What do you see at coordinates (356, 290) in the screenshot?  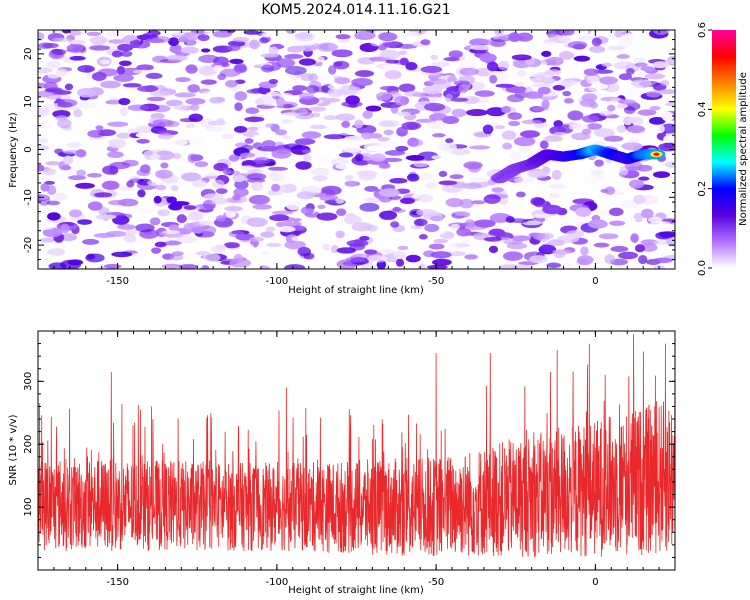 I see `heatmap-xlabel: Height of straight line (km)` at bounding box center [356, 290].